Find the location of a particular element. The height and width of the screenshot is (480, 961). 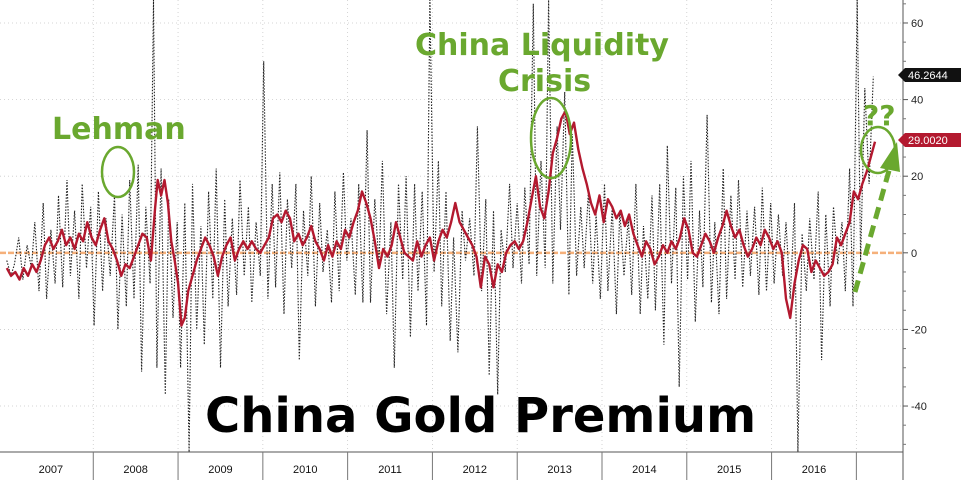

trend-arrow-line is located at coordinates (872, 229).